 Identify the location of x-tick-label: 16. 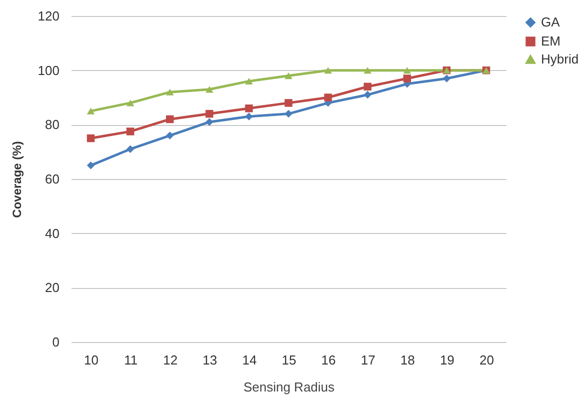
(328, 360).